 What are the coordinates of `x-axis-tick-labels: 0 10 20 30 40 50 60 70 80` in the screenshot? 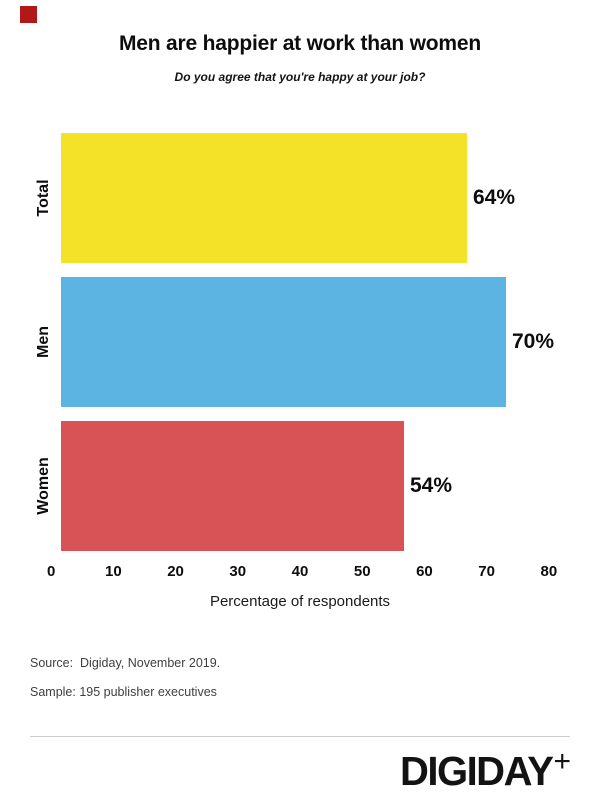 It's located at (300, 571).